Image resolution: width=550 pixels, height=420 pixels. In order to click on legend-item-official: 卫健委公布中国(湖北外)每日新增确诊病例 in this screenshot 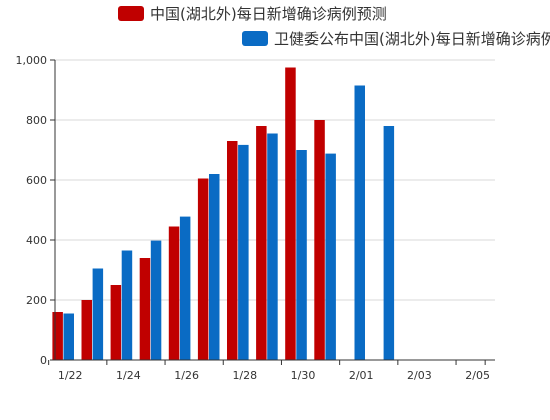, I will do `click(396, 39)`.